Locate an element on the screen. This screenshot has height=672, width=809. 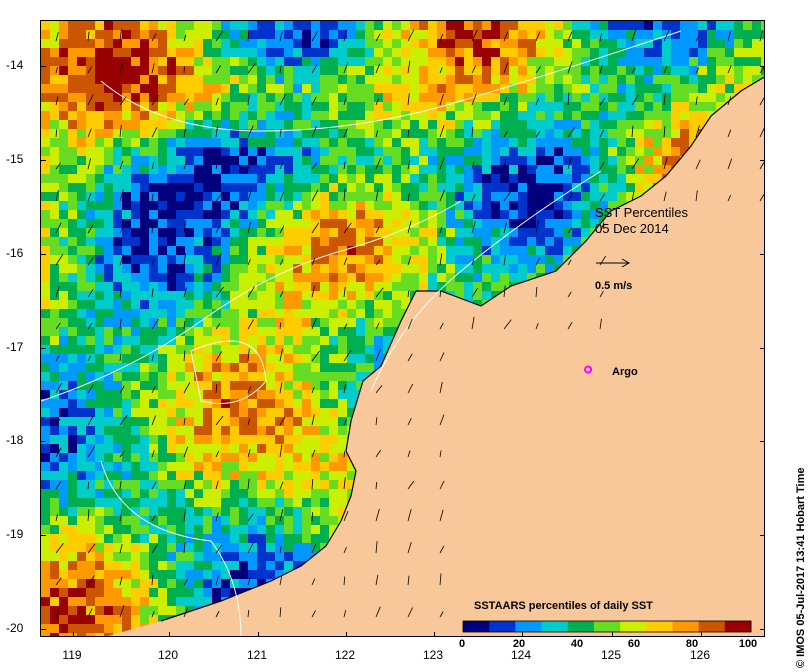
scale-arrow-head is located at coordinates (626, 263).